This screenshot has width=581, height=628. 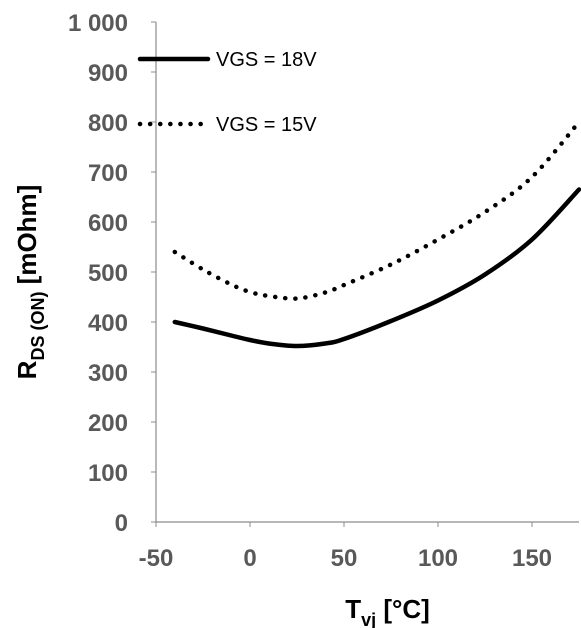 What do you see at coordinates (266, 125) in the screenshot?
I see `legend-label: VGS = 15V` at bounding box center [266, 125].